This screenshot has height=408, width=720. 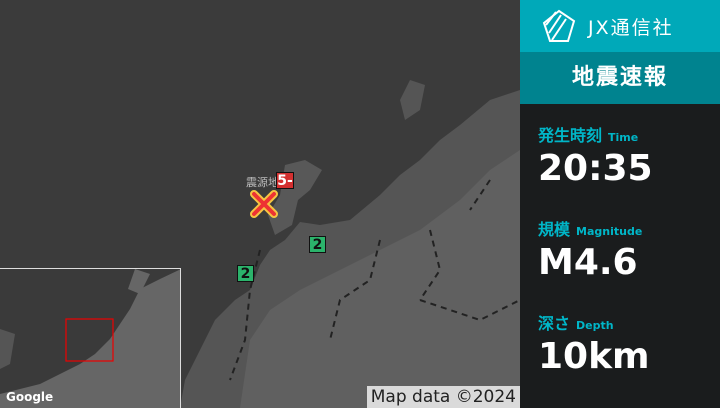 What do you see at coordinates (262, 182) in the screenshot?
I see `epicenter-label: 震源地` at bounding box center [262, 182].